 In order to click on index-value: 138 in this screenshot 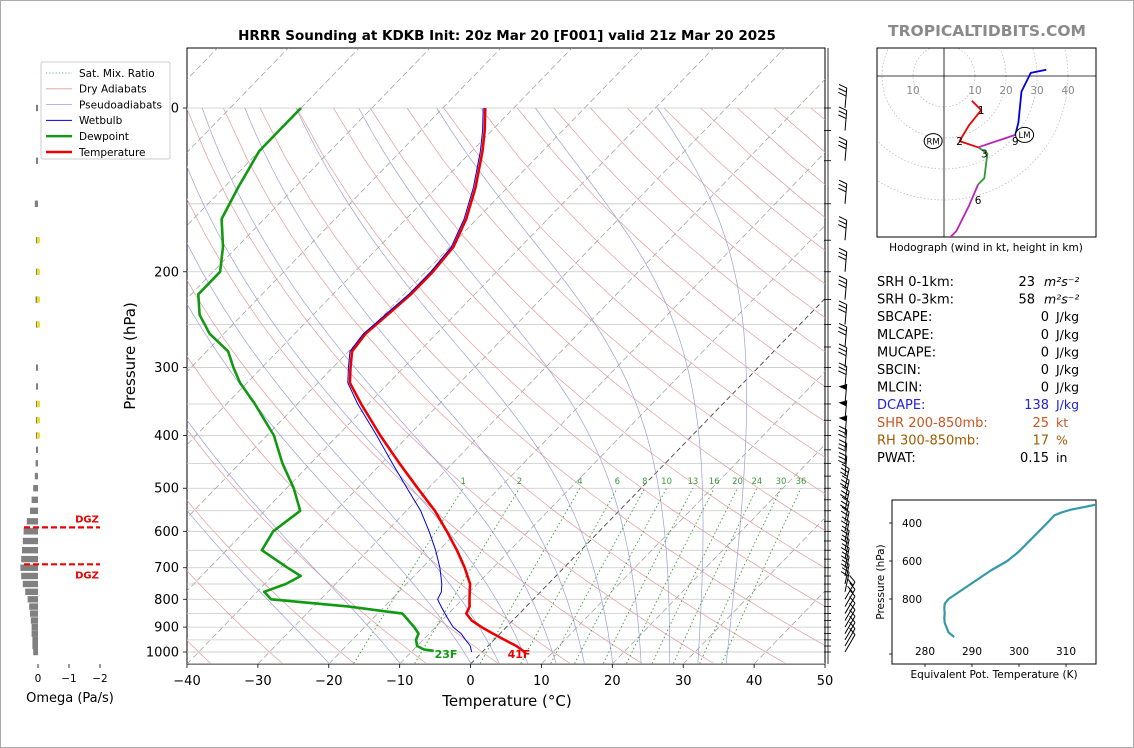, I will do `click(1036, 405)`.